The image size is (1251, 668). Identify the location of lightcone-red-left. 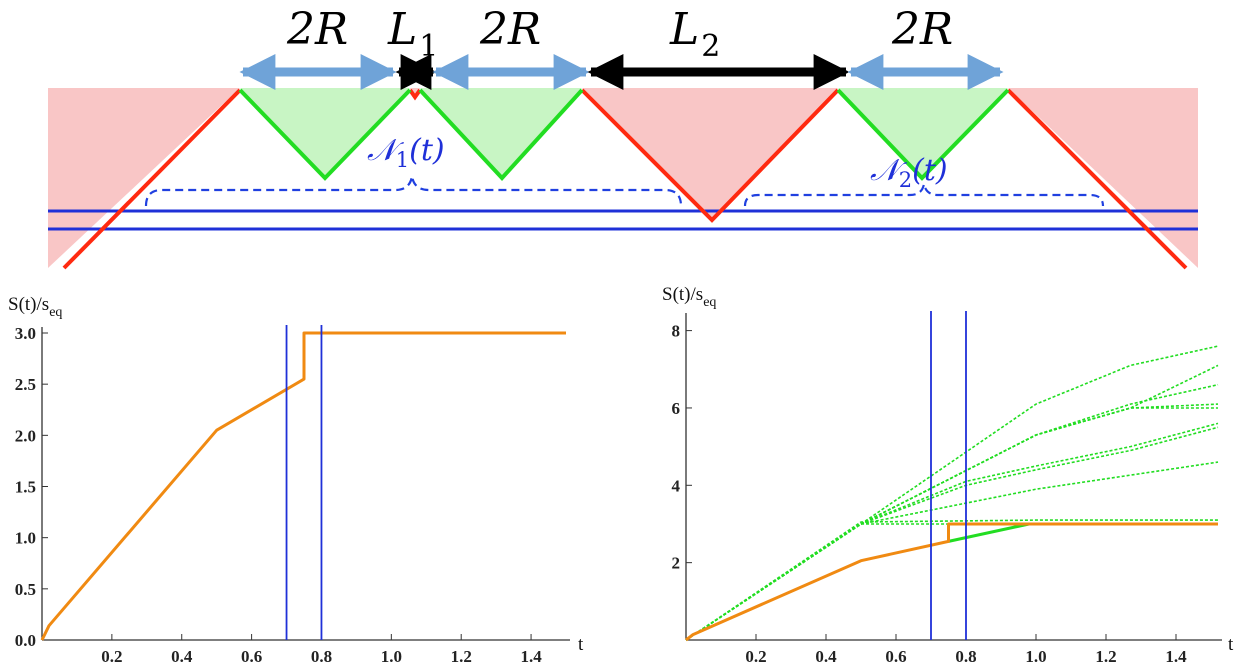
(152, 179).